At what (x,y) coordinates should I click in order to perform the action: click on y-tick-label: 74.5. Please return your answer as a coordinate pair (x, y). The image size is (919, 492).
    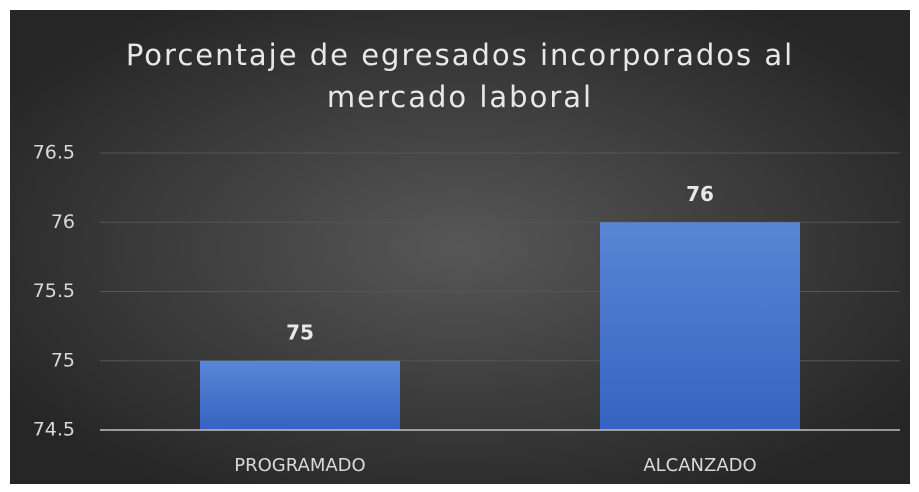
    Looking at the image, I should click on (54, 430).